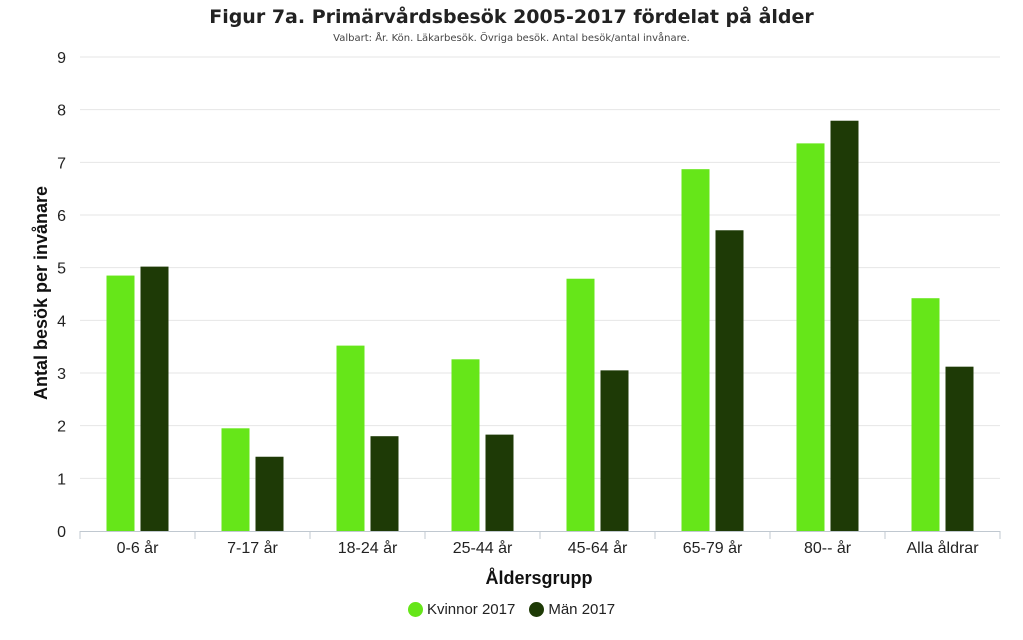 The width and height of the screenshot is (1023, 640). Describe the element at coordinates (537, 609) in the screenshot. I see `legend-swatch-man` at that location.